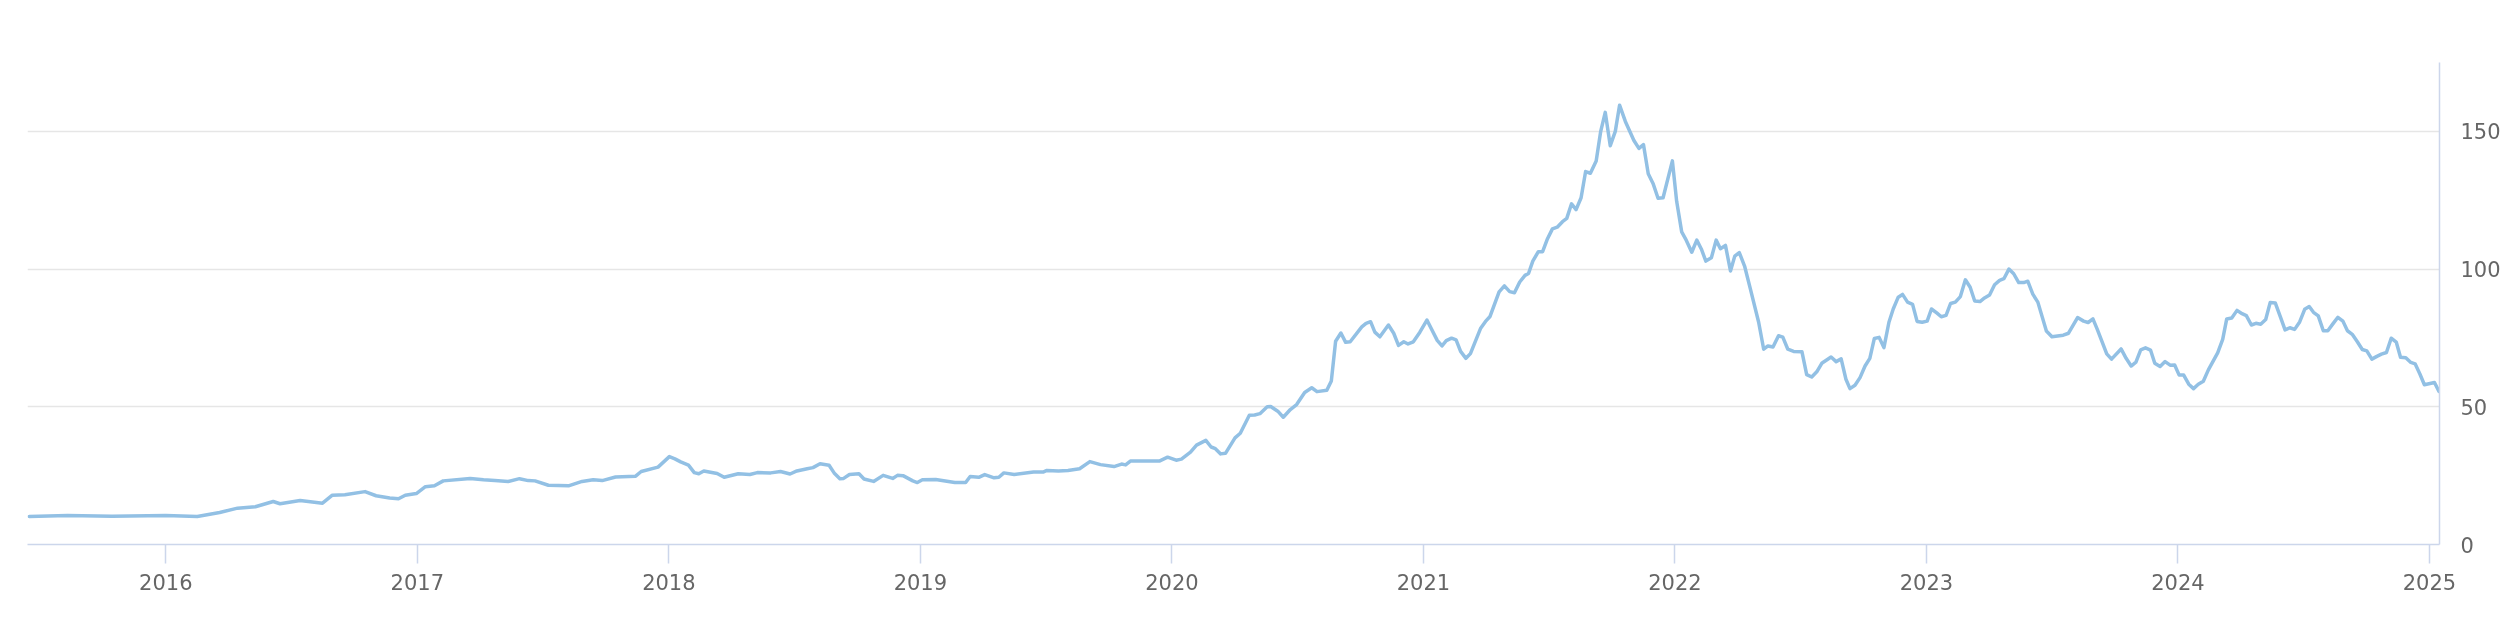  Describe the element at coordinates (417, 582) in the screenshot. I see `x-tick-label: 2017` at that location.